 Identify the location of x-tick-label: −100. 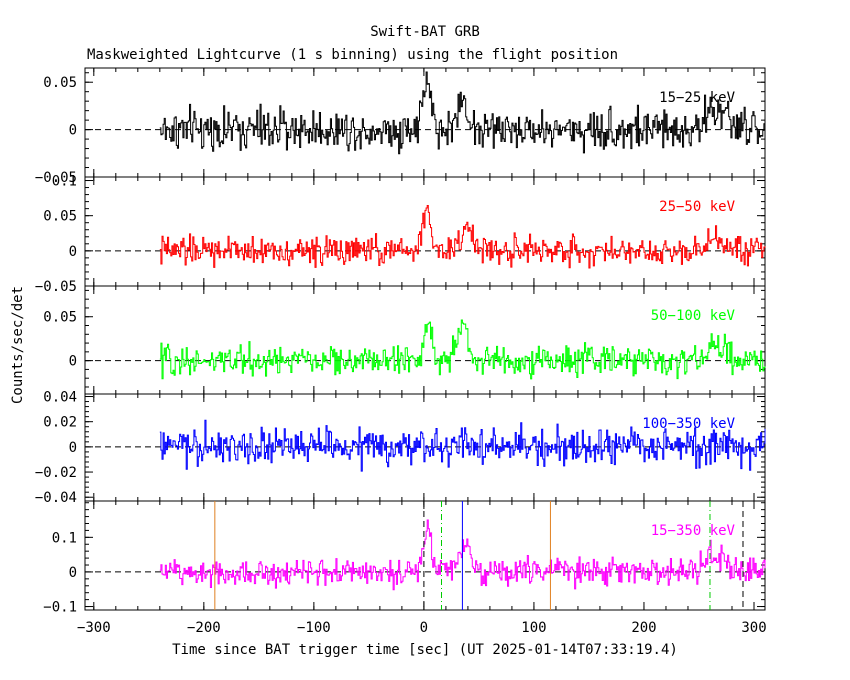
(314, 628).